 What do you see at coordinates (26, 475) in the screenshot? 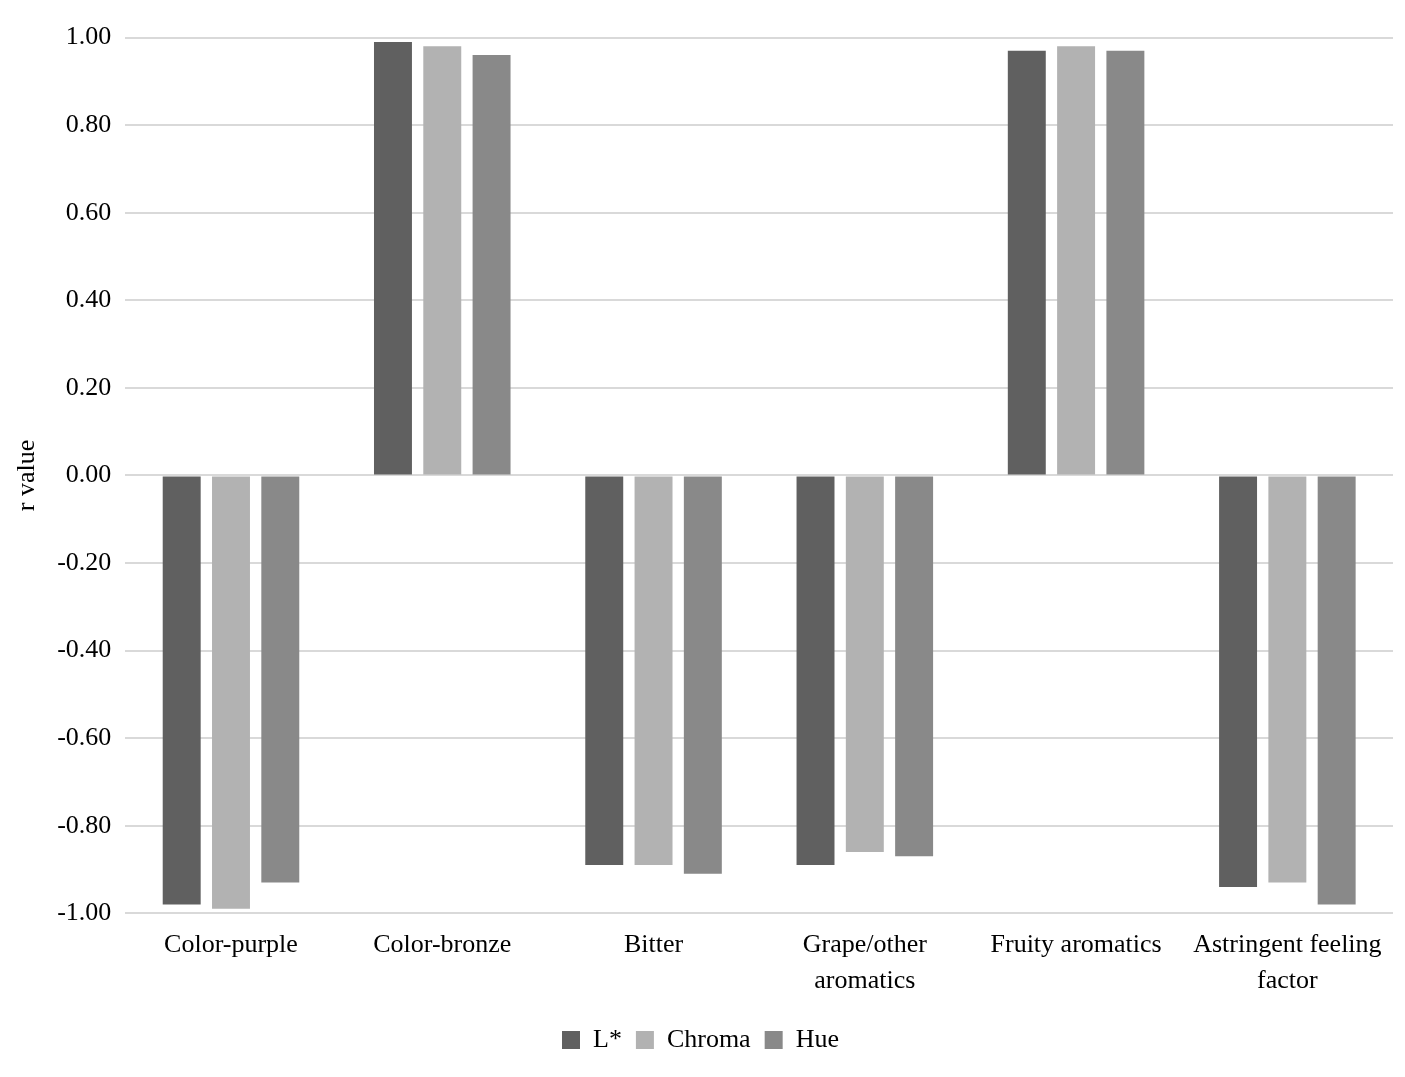
I see `y-axis-title: r value` at bounding box center [26, 475].